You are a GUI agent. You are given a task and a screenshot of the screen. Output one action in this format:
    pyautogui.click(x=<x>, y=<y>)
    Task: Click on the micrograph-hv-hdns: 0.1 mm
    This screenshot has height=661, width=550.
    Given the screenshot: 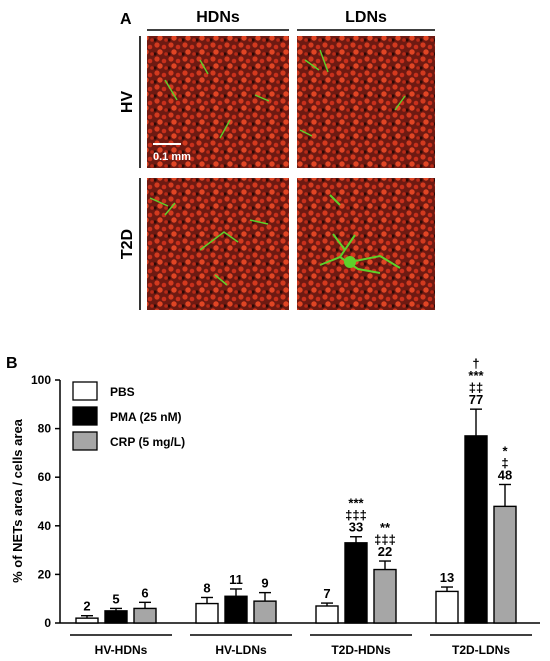 What is the action you would take?
    pyautogui.click(x=218, y=102)
    